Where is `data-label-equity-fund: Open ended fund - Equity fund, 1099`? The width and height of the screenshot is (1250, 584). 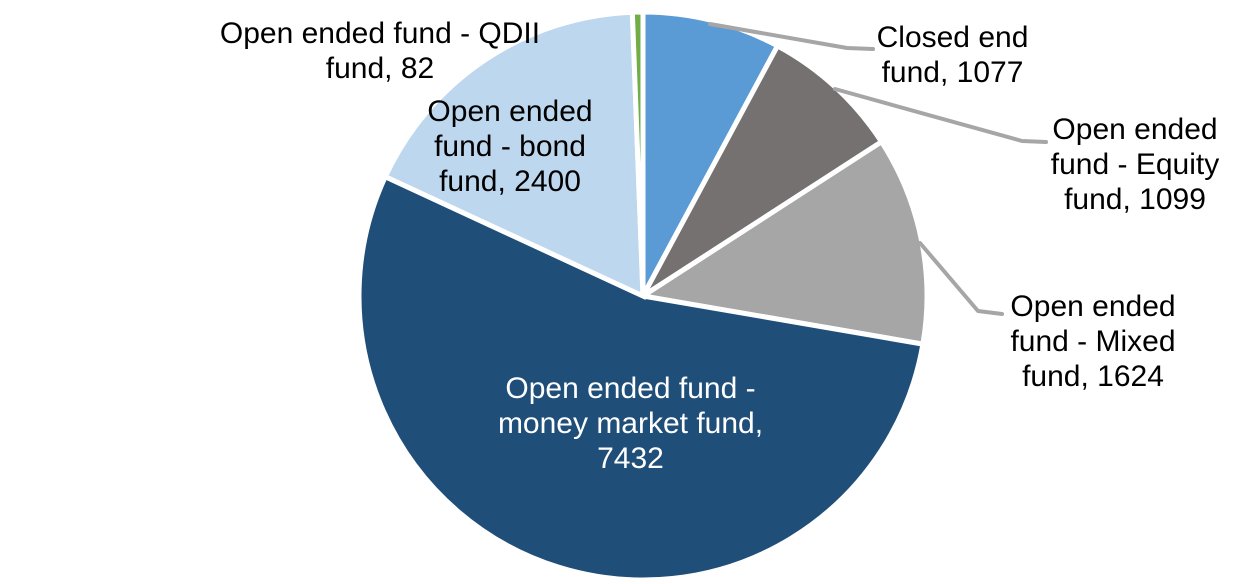 data-label-equity-fund: Open ended fund - Equity fund, 1099 is located at coordinates (1135, 164).